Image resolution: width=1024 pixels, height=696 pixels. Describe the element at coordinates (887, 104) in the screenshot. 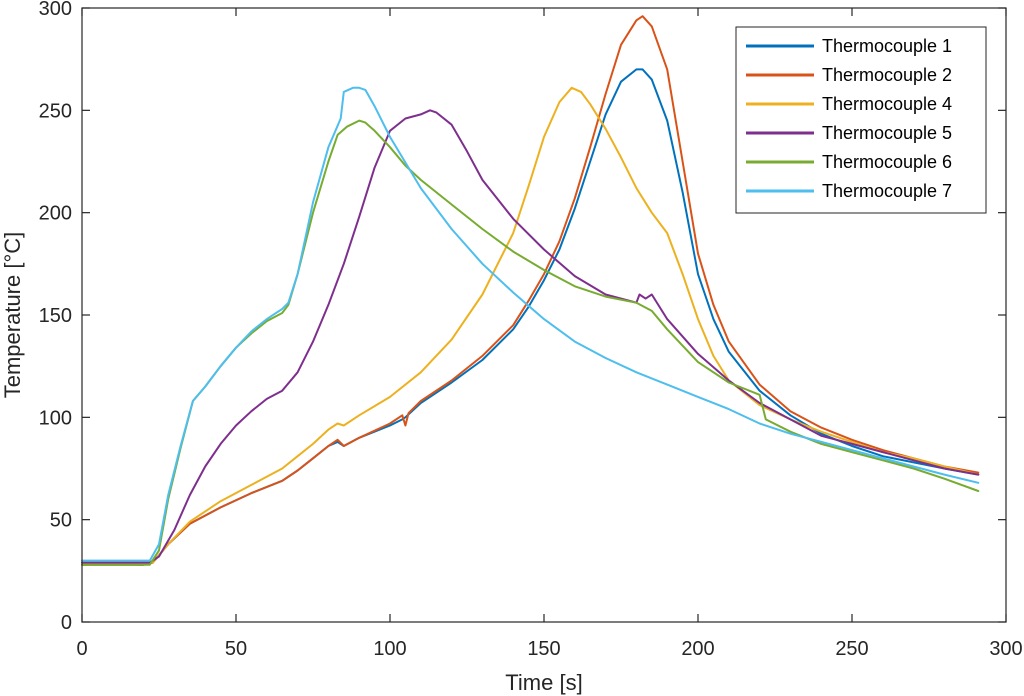

I see `legend-label-thermocouple-4: Thermocouple 4` at that location.